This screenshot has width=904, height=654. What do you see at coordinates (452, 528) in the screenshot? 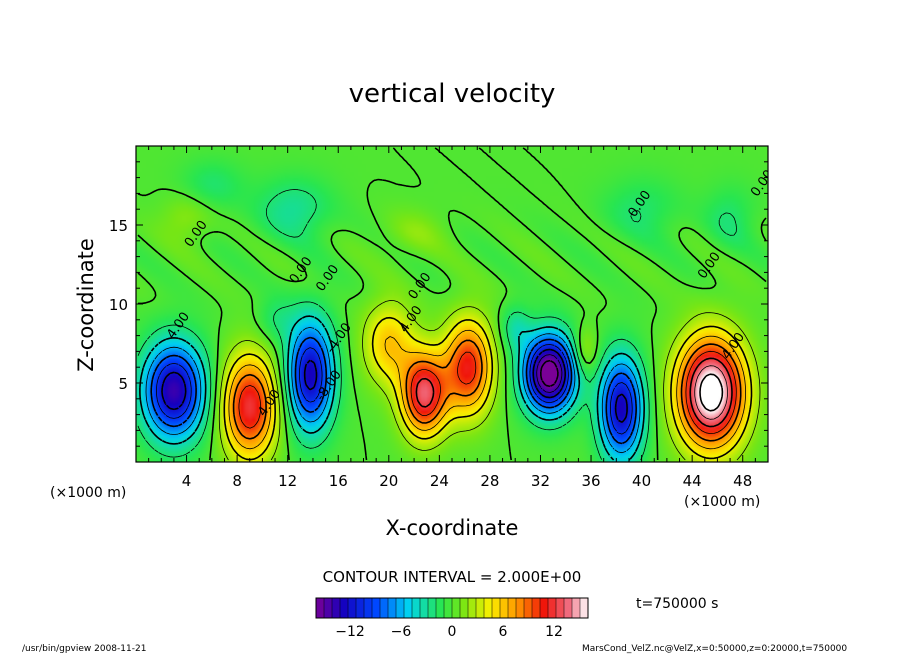
I see `x-axis-label: X-coordinate` at bounding box center [452, 528].